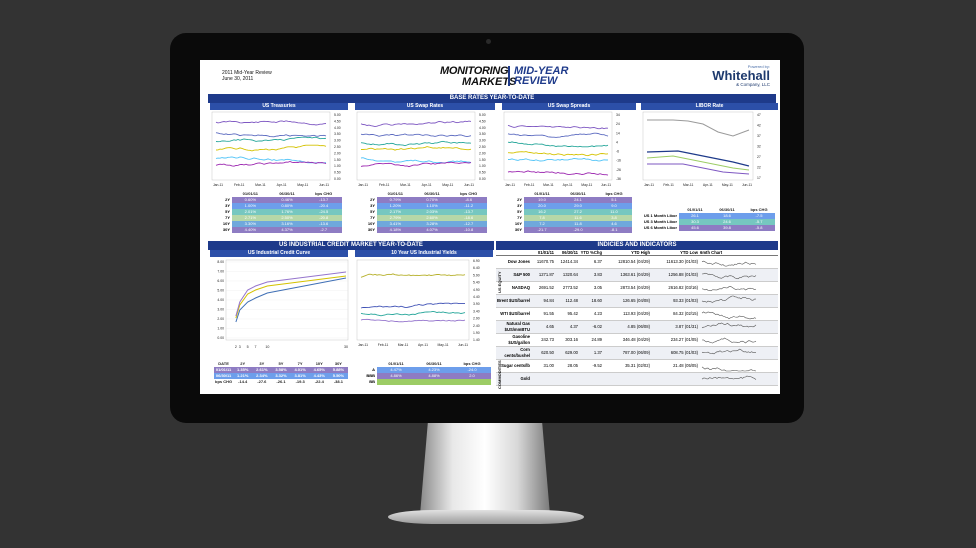 This screenshot has width=976, height=548. Describe the element at coordinates (250, 212) in the screenshot. I see `table-cell: 2.01%` at that location.